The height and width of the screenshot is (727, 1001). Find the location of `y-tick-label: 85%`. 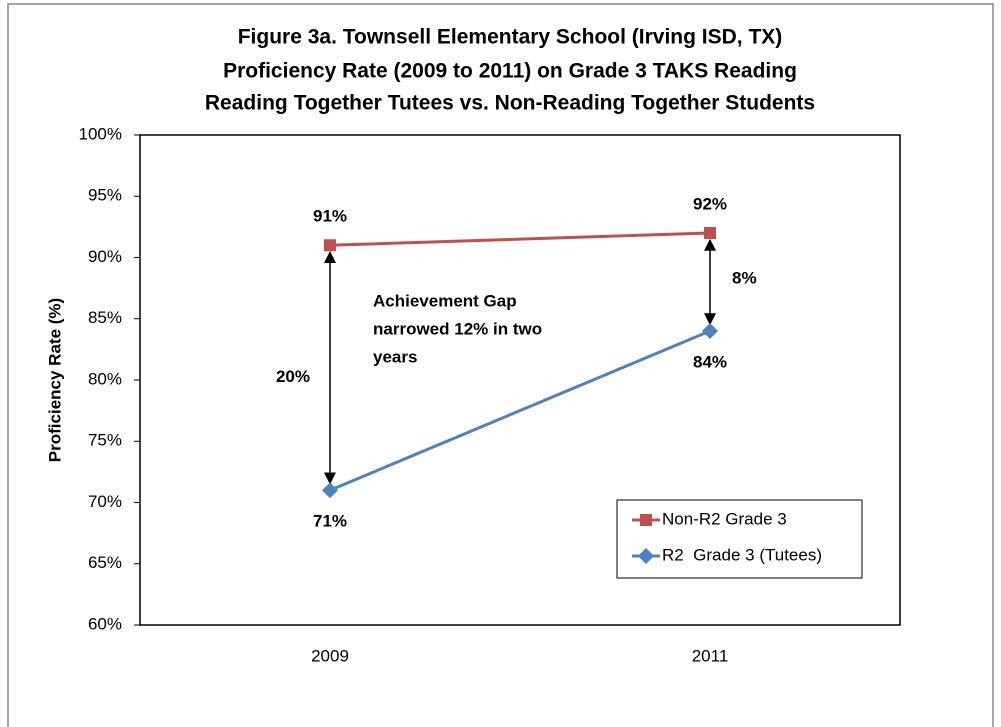

y-tick-label: 85% is located at coordinates (105, 317).